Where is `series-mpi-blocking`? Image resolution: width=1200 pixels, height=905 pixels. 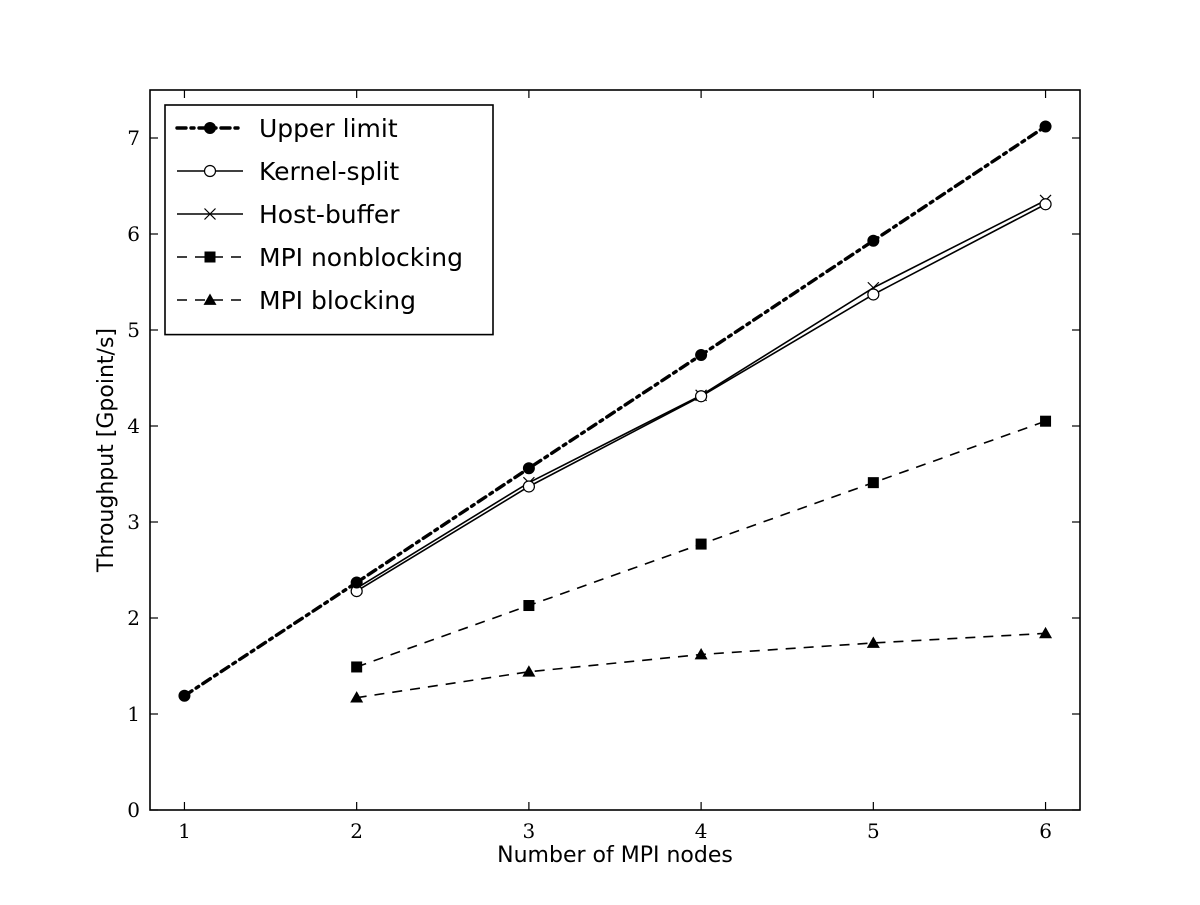 series-mpi-blocking is located at coordinates (701, 664).